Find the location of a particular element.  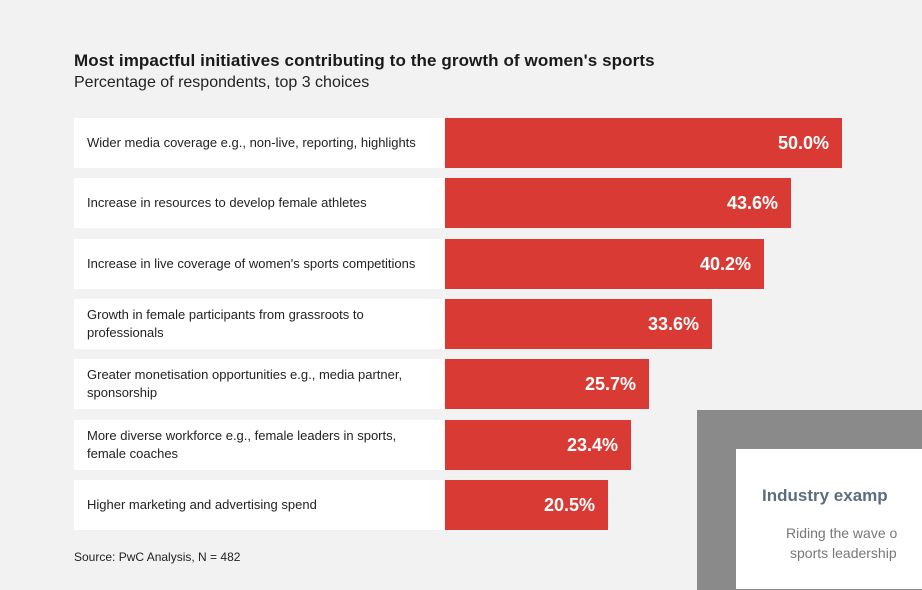

bar: 50.0% is located at coordinates (643, 143).